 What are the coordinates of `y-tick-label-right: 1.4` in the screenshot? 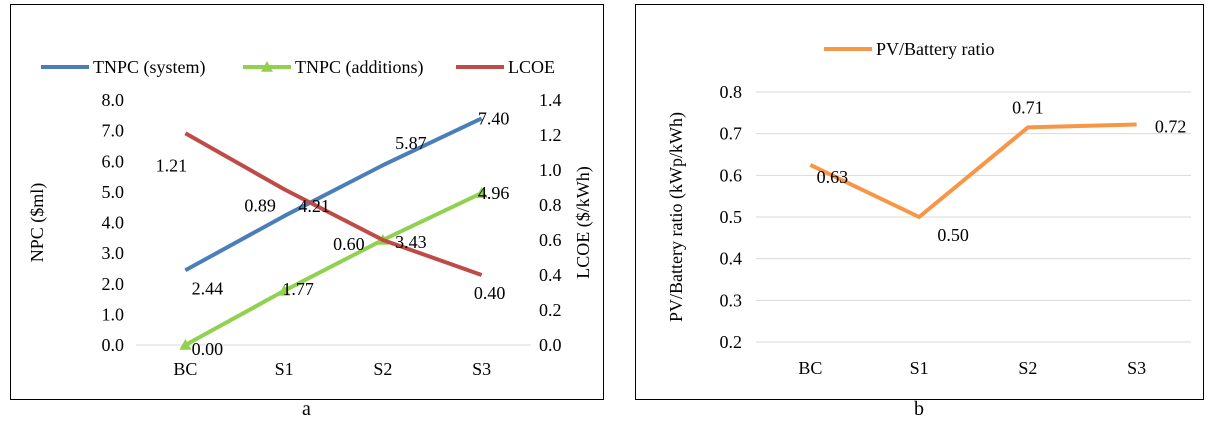 It's located at (550, 100).